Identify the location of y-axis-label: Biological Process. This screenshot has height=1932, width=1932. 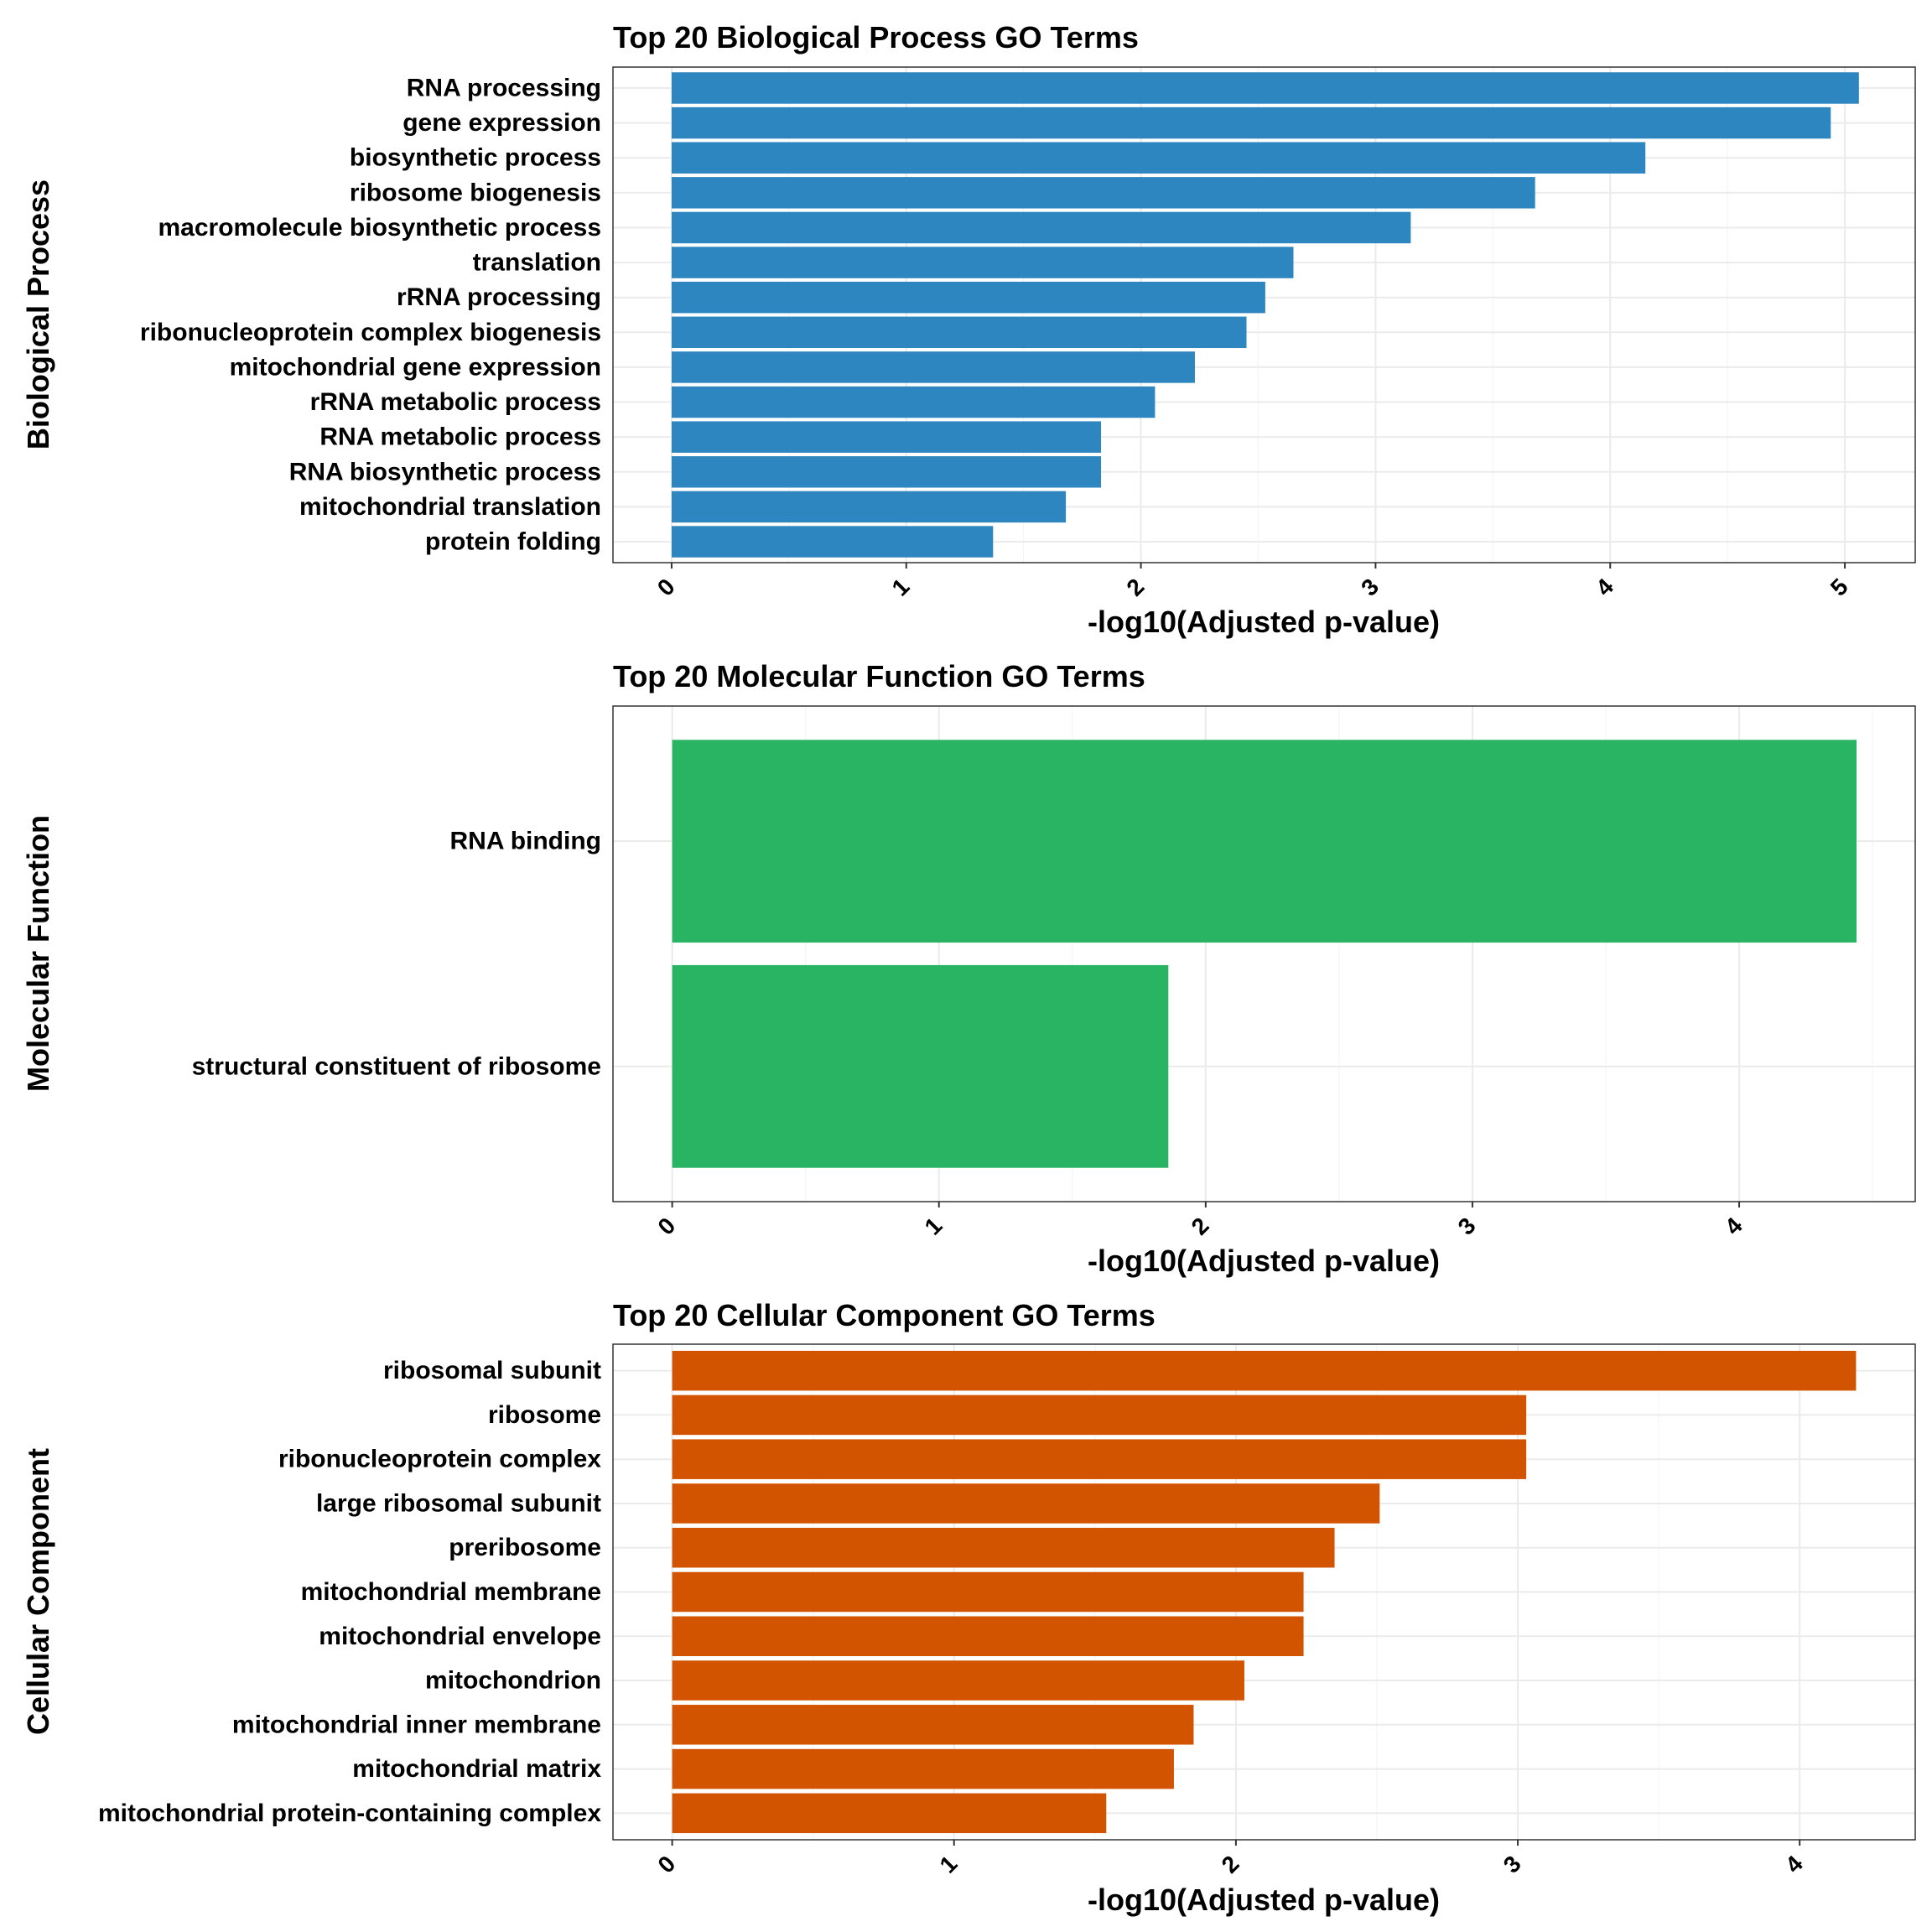
(38, 314).